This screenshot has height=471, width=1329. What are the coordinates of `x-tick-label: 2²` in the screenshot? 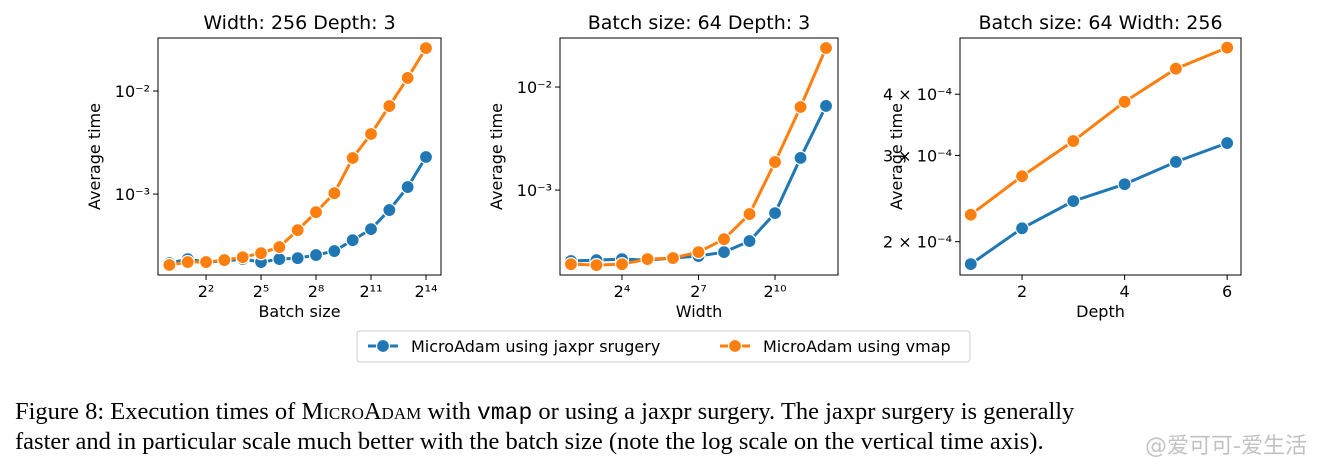 It's located at (206, 291).